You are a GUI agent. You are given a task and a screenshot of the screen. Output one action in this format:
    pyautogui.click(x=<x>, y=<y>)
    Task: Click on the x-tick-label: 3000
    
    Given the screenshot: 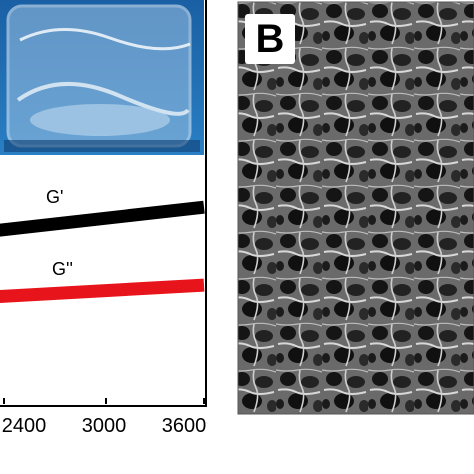 What is the action you would take?
    pyautogui.click(x=104, y=426)
    